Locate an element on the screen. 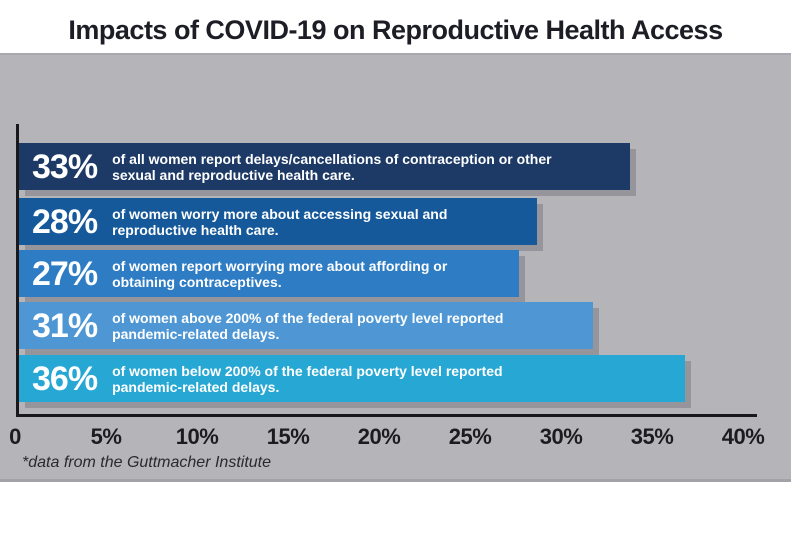 This screenshot has width=791, height=540. x-axis-tick-label: 35% is located at coordinates (652, 436).